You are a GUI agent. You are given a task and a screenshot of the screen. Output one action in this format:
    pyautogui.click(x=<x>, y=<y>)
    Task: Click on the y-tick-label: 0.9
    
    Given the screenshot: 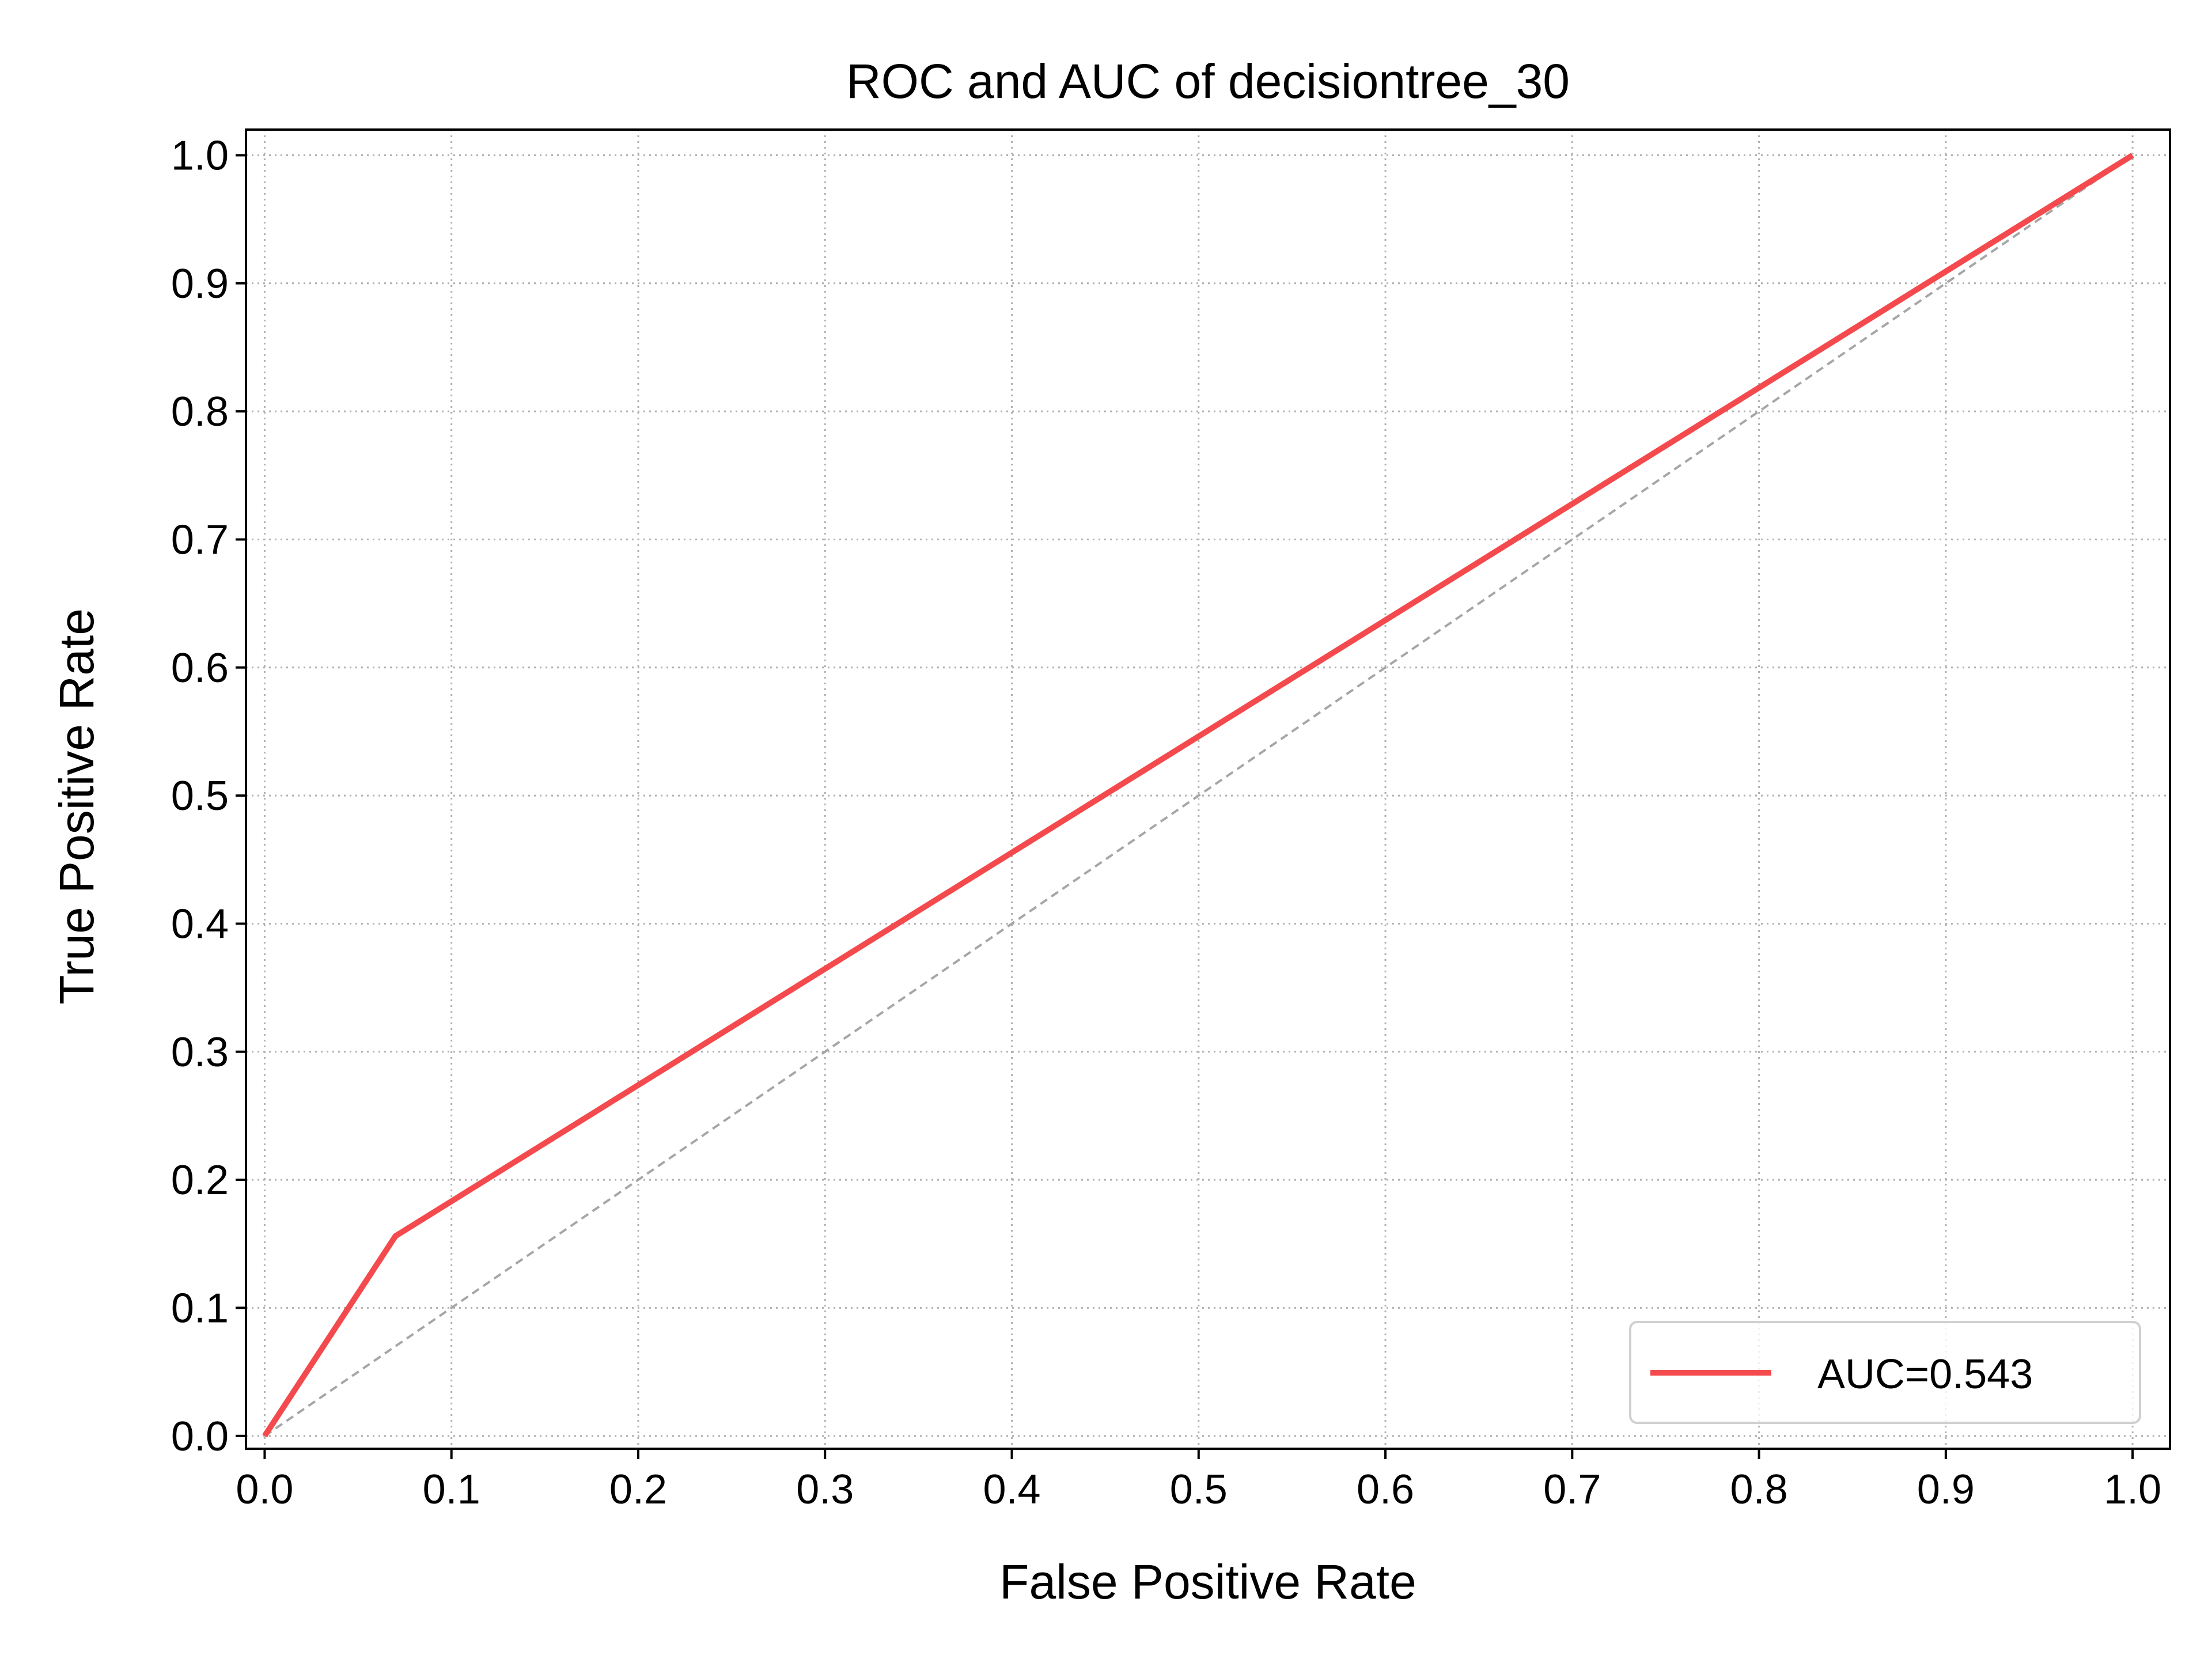 What is the action you would take?
    pyautogui.click(x=200, y=284)
    